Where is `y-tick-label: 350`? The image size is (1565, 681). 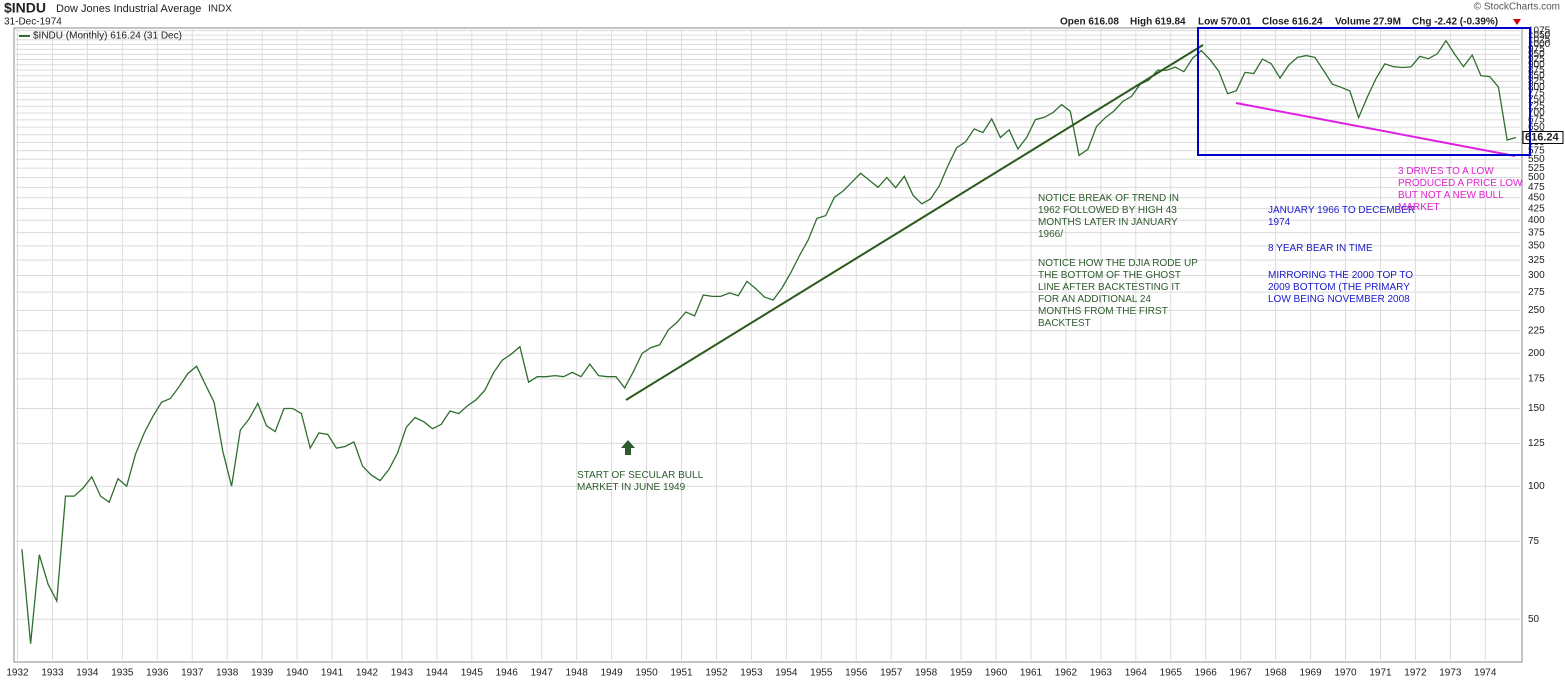 y-tick-label: 350 is located at coordinates (1536, 246).